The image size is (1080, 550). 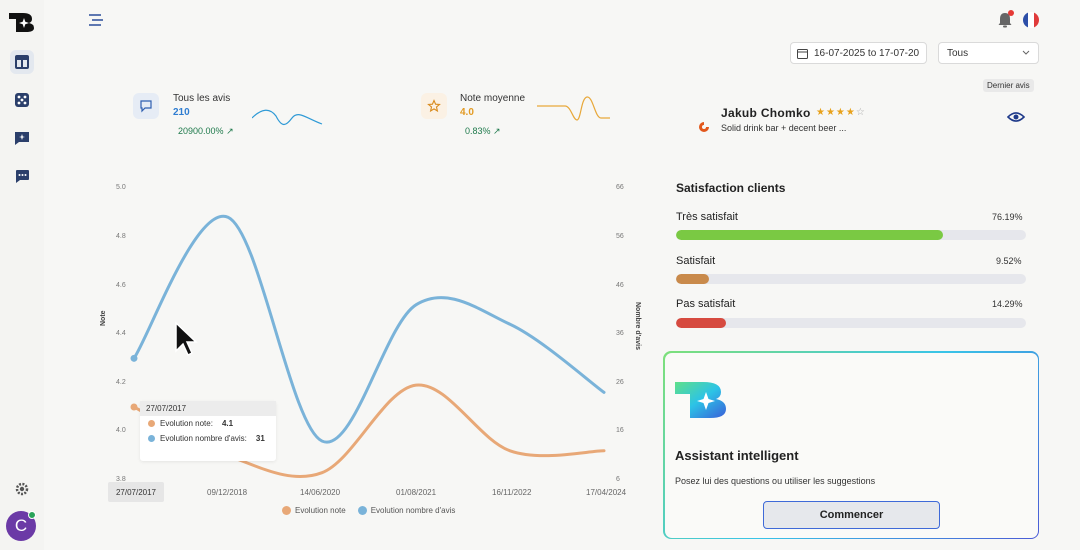 I want to click on mouse-cursor-icon, so click(x=186, y=339).